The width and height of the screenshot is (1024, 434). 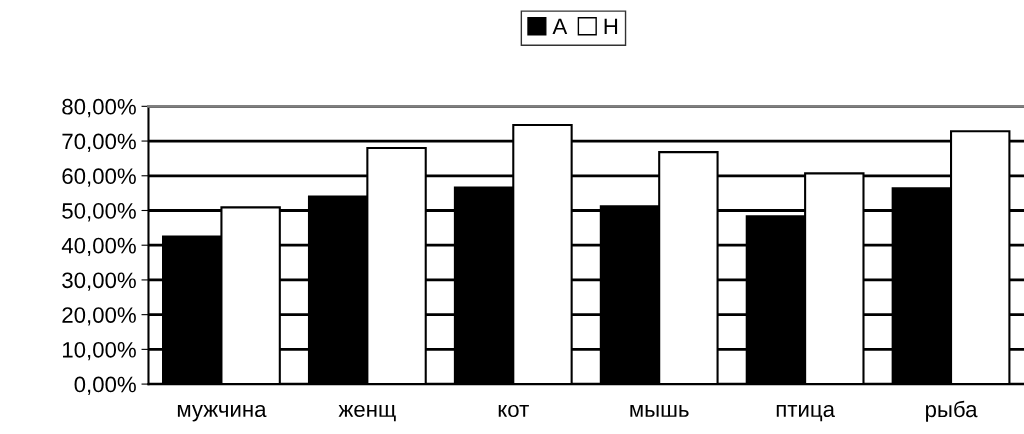 What do you see at coordinates (367, 413) in the screenshot?
I see `x-tick-label: женщ` at bounding box center [367, 413].